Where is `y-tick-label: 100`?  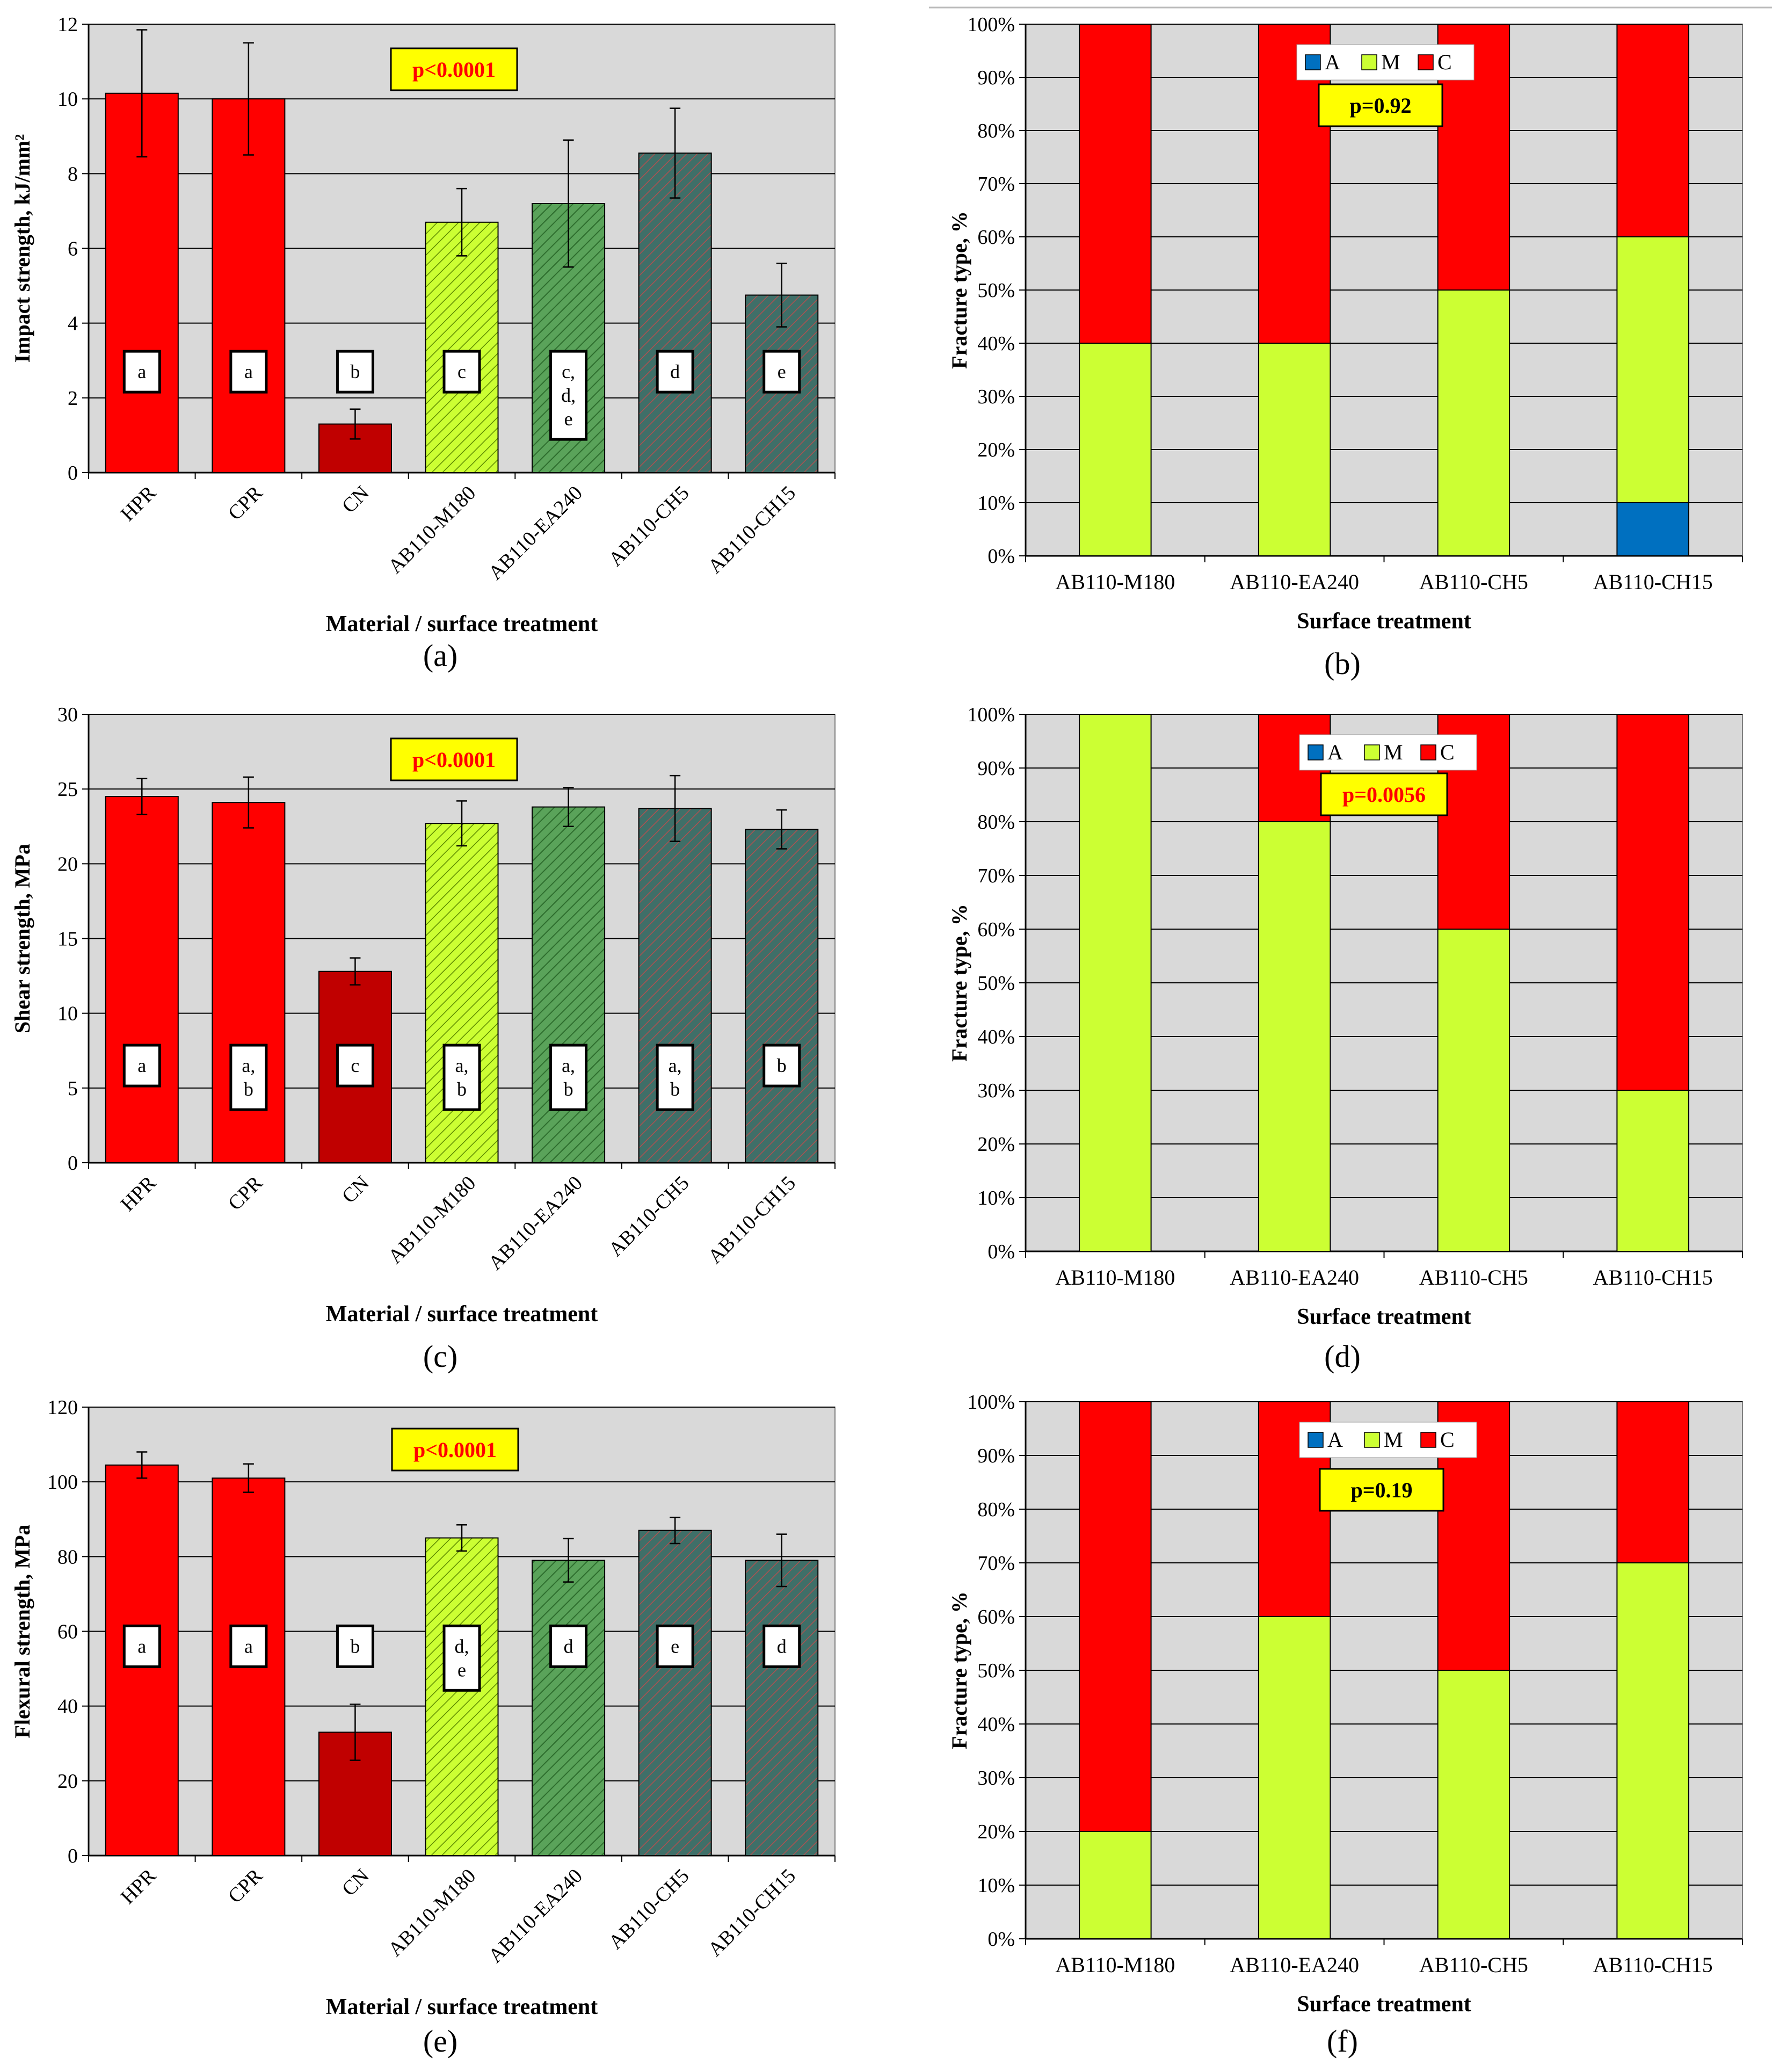
y-tick-label: 100 is located at coordinates (62, 1483).